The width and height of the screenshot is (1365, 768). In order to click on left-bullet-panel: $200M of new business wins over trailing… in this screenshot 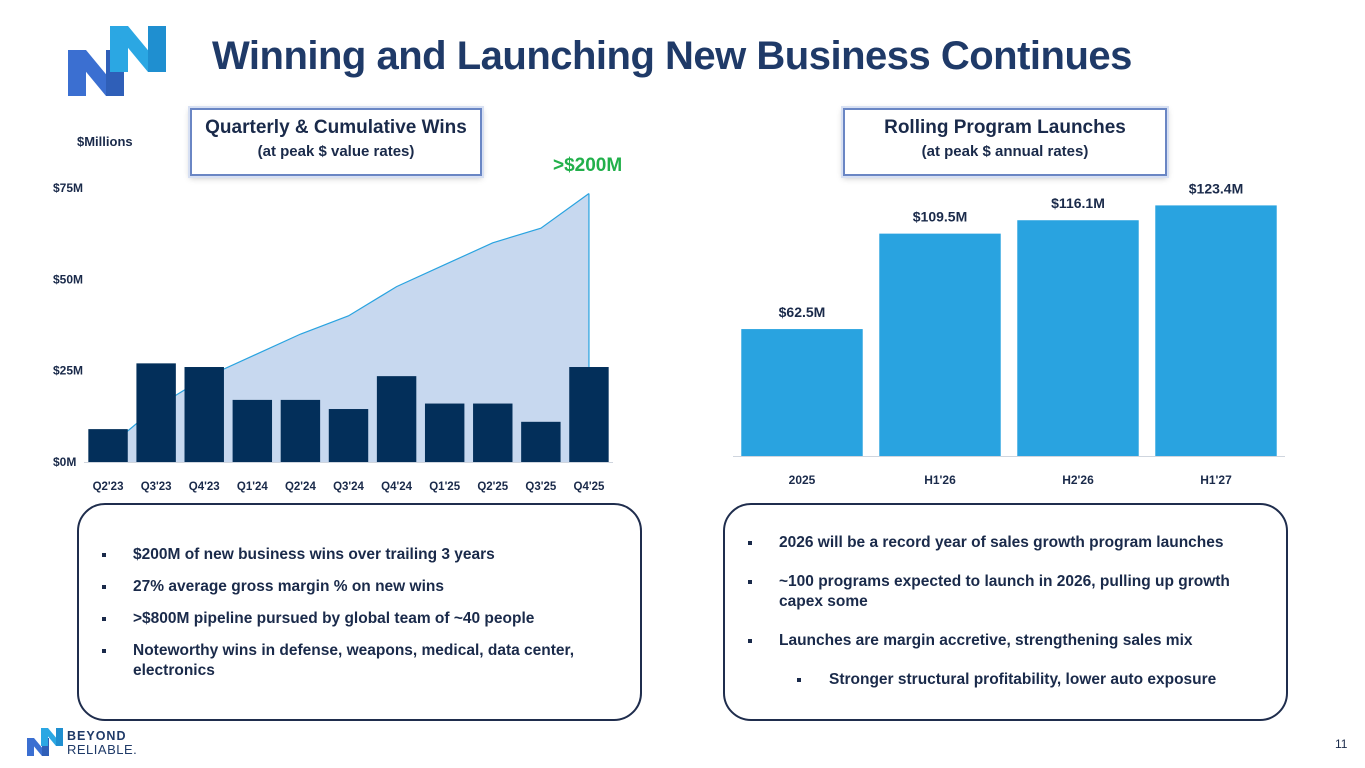, I will do `click(359, 612)`.